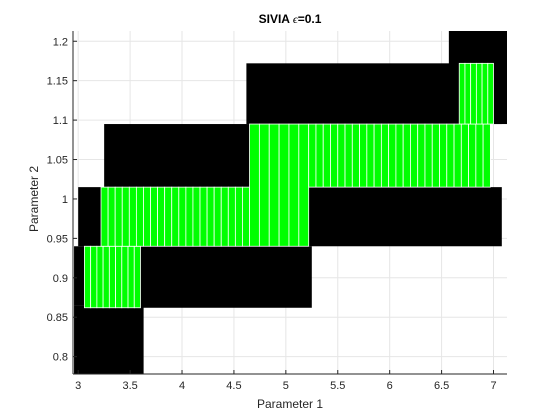 This screenshot has width=560, height=420. What do you see at coordinates (441, 386) in the screenshot?
I see `x-tick-label: 6.5` at bounding box center [441, 386].